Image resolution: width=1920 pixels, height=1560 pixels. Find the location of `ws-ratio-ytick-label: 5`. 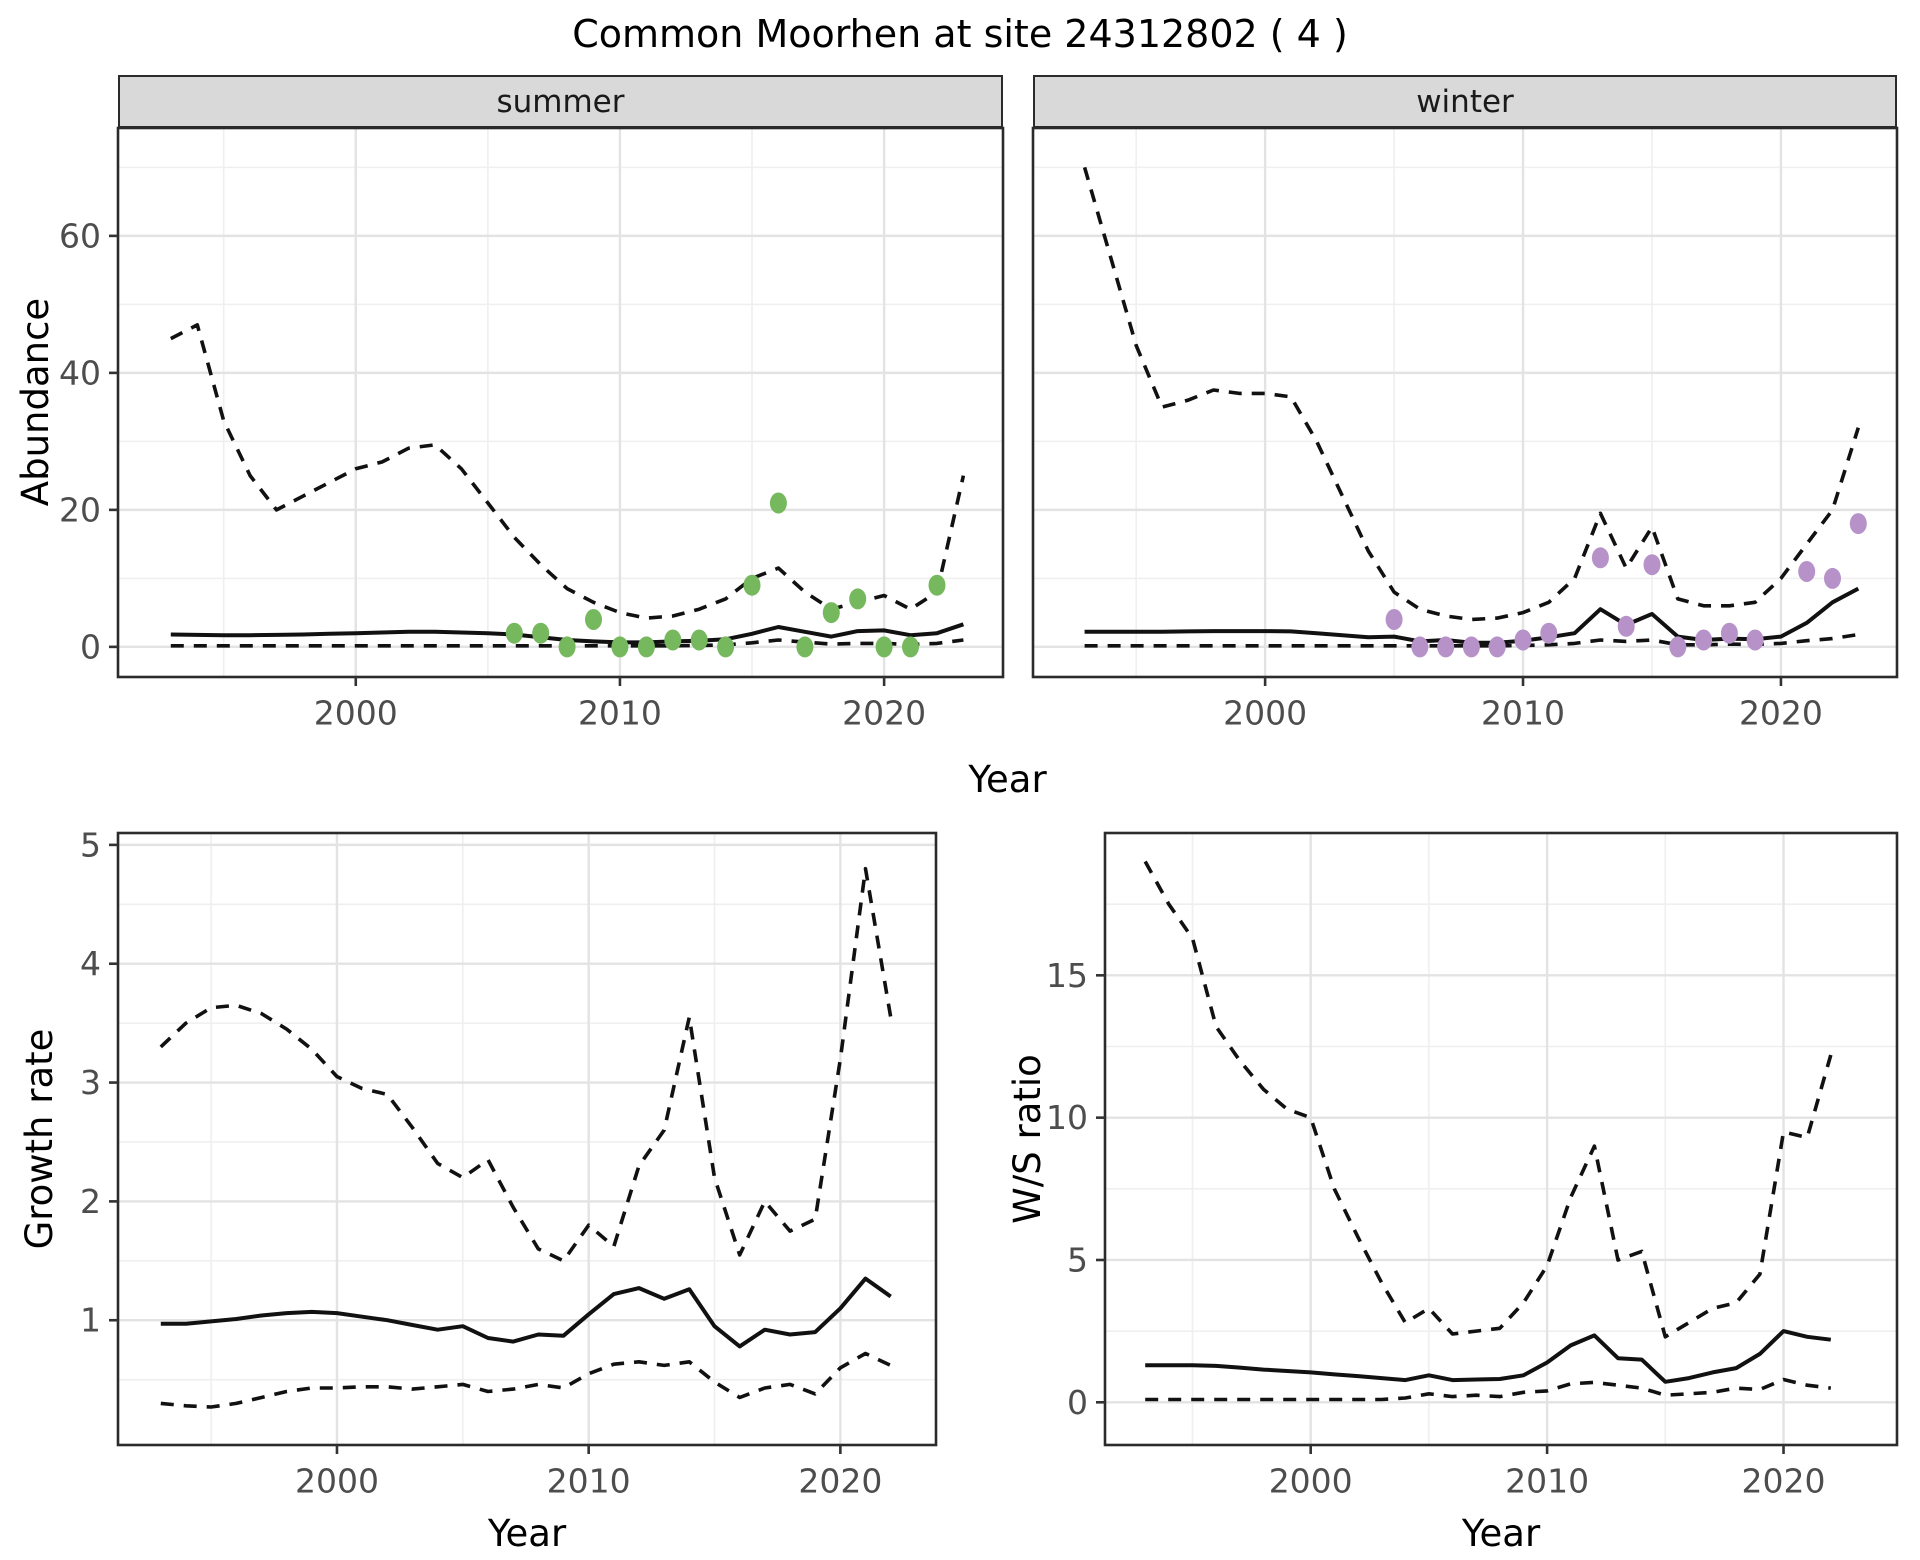

ws-ratio-ytick-label: 5 is located at coordinates (1077, 1259).